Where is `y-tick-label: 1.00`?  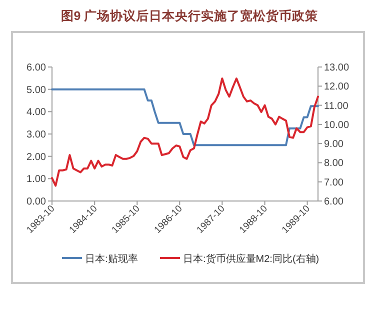
y-tick-label: 1.00 is located at coordinates (36, 180).